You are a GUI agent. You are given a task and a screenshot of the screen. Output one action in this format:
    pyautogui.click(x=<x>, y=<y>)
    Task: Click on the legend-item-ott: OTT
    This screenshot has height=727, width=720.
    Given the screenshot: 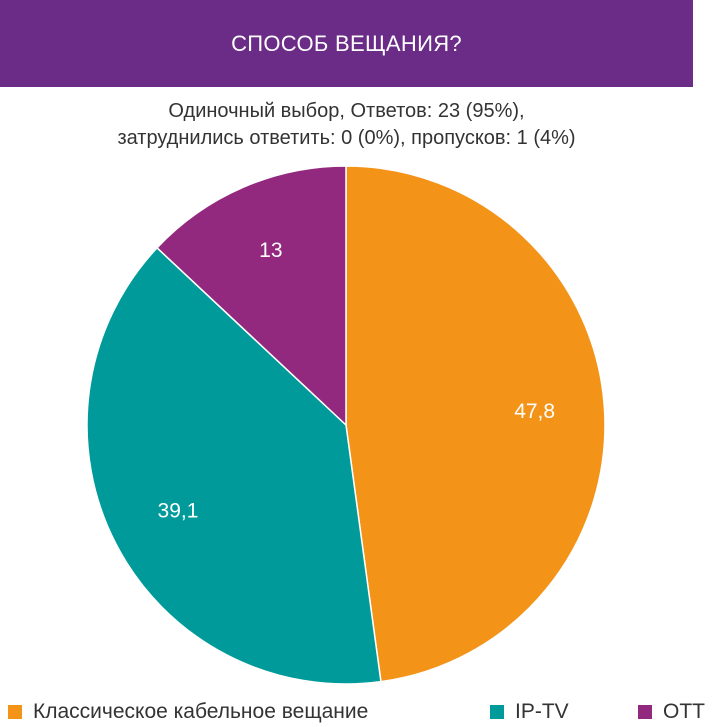 What is the action you would take?
    pyautogui.click(x=671, y=712)
    